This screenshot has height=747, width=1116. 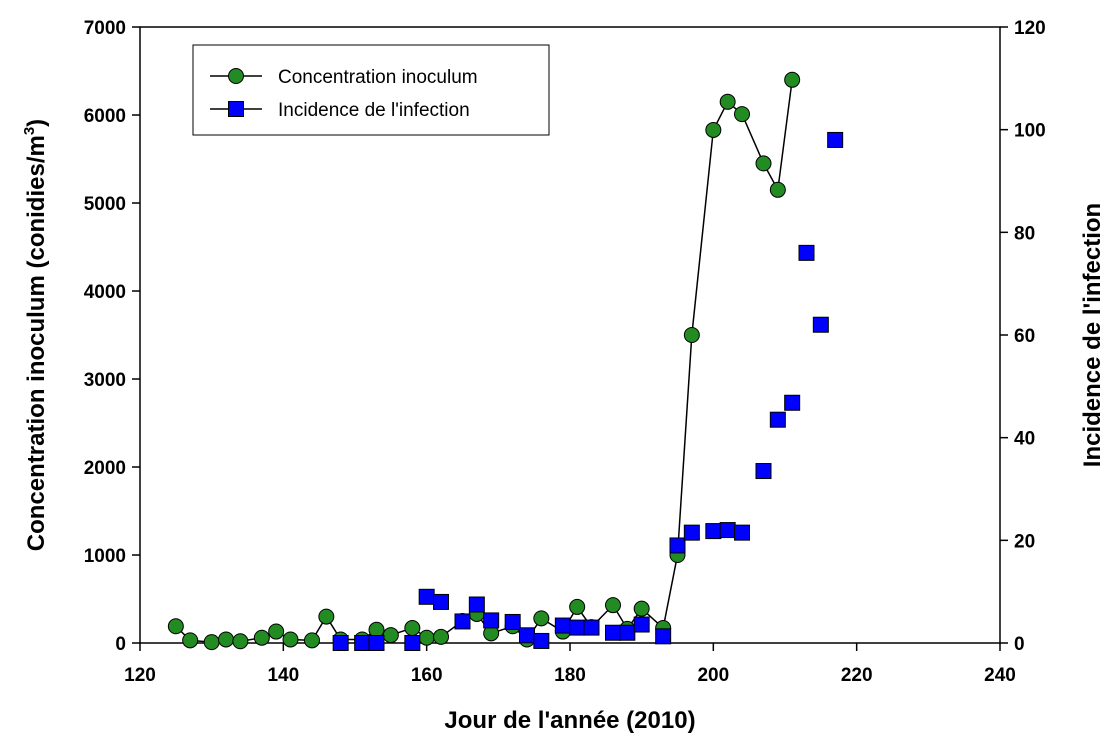 I want to click on x-tick-label: 120, so click(x=140, y=675).